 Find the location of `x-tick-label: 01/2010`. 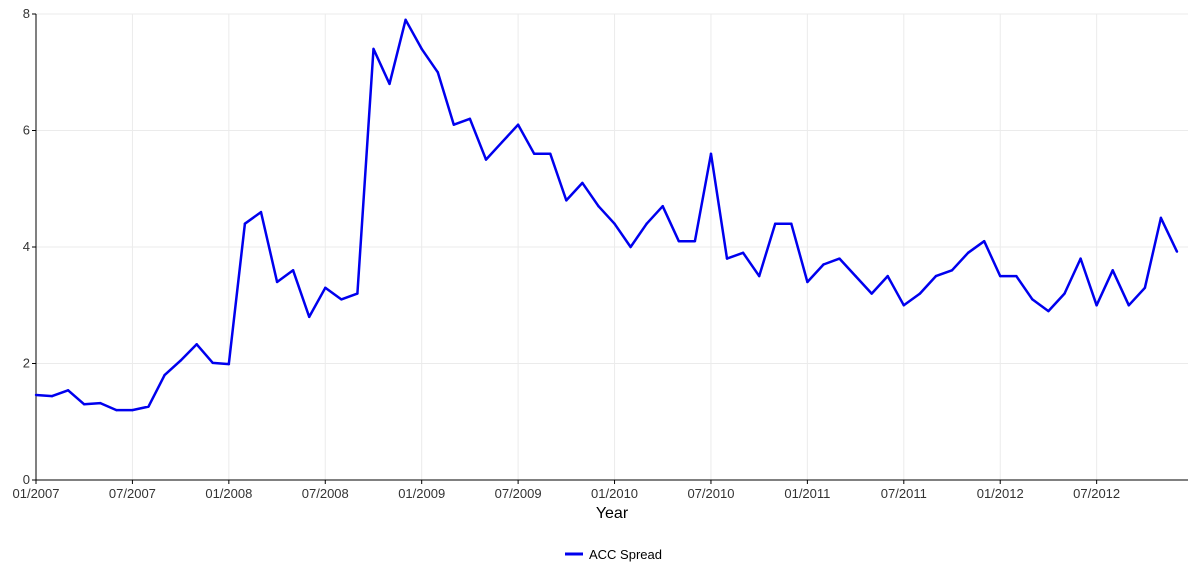

x-tick-label: 01/2010 is located at coordinates (614, 493).